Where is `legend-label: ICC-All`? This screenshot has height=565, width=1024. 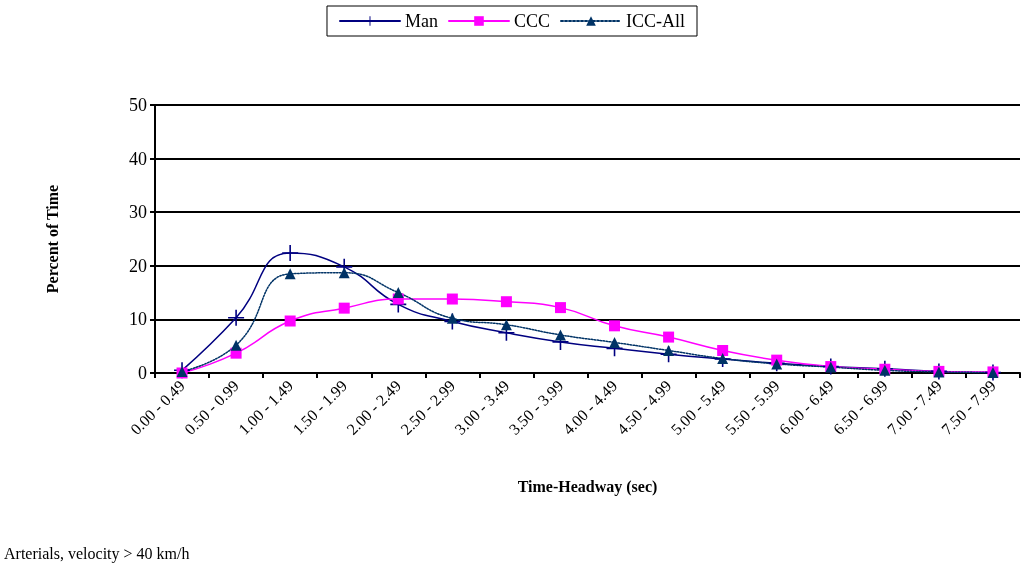 legend-label: ICC-All is located at coordinates (656, 21).